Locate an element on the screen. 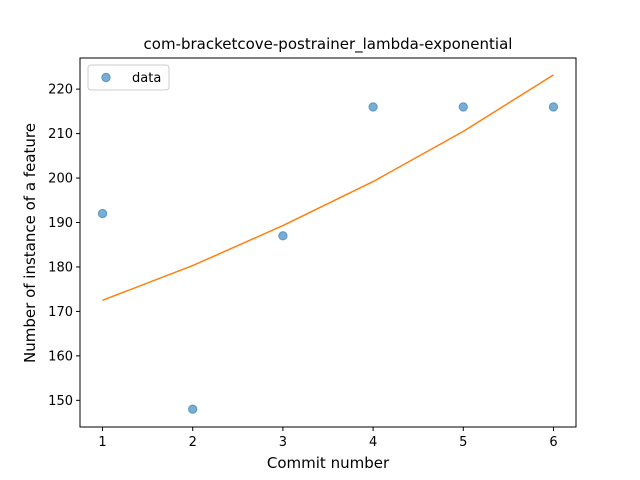 This screenshot has height=480, width=640. x-tick-label: 1 is located at coordinates (102, 442).